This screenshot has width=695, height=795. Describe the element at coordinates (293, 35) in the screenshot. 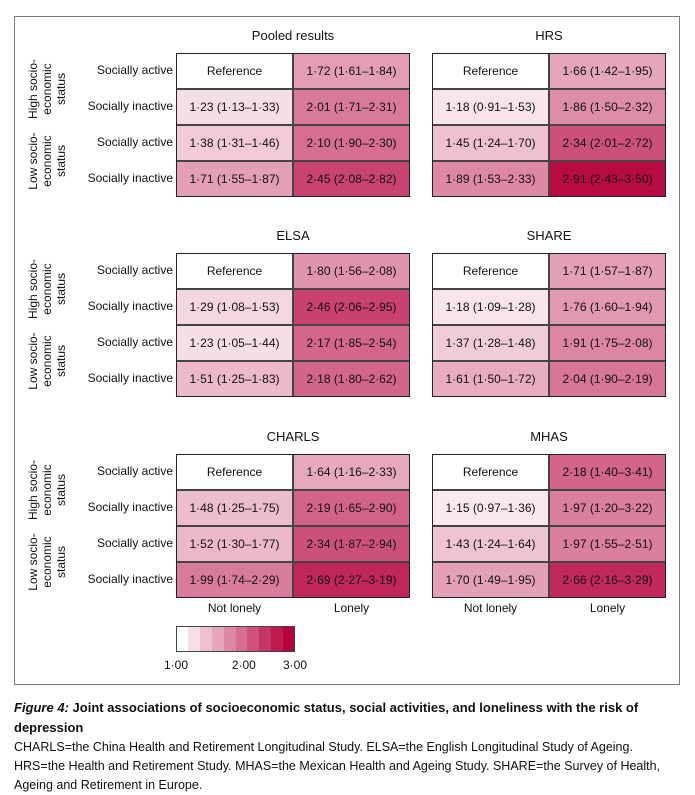

I see `panel-title: Pooled results` at that location.